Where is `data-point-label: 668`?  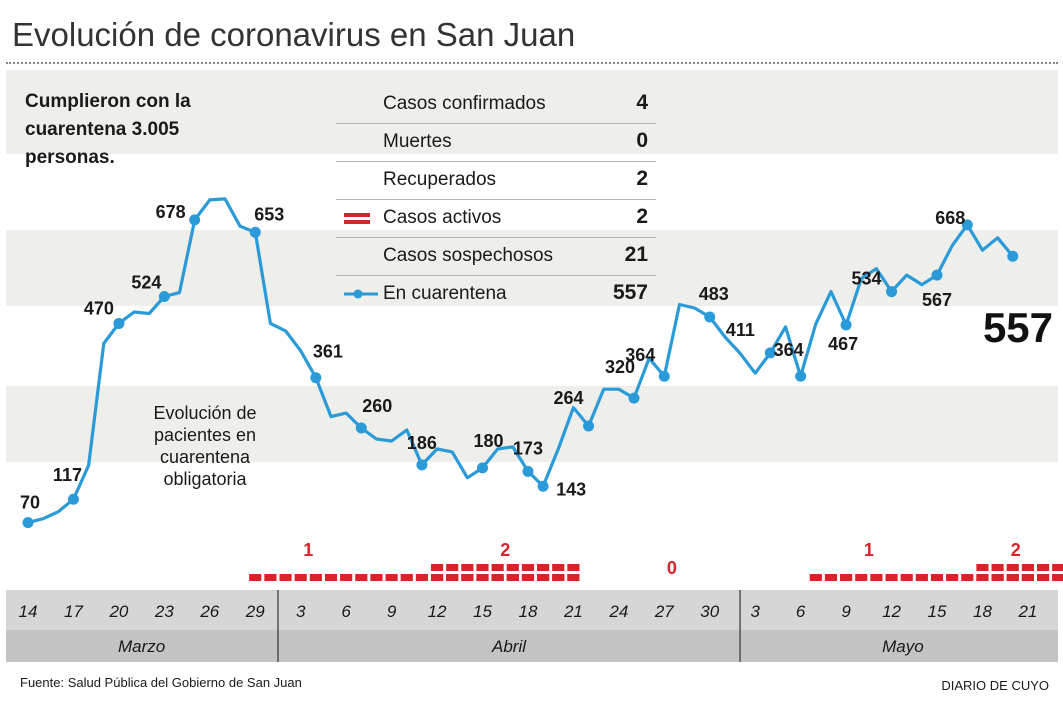
data-point-label: 668 is located at coordinates (950, 218).